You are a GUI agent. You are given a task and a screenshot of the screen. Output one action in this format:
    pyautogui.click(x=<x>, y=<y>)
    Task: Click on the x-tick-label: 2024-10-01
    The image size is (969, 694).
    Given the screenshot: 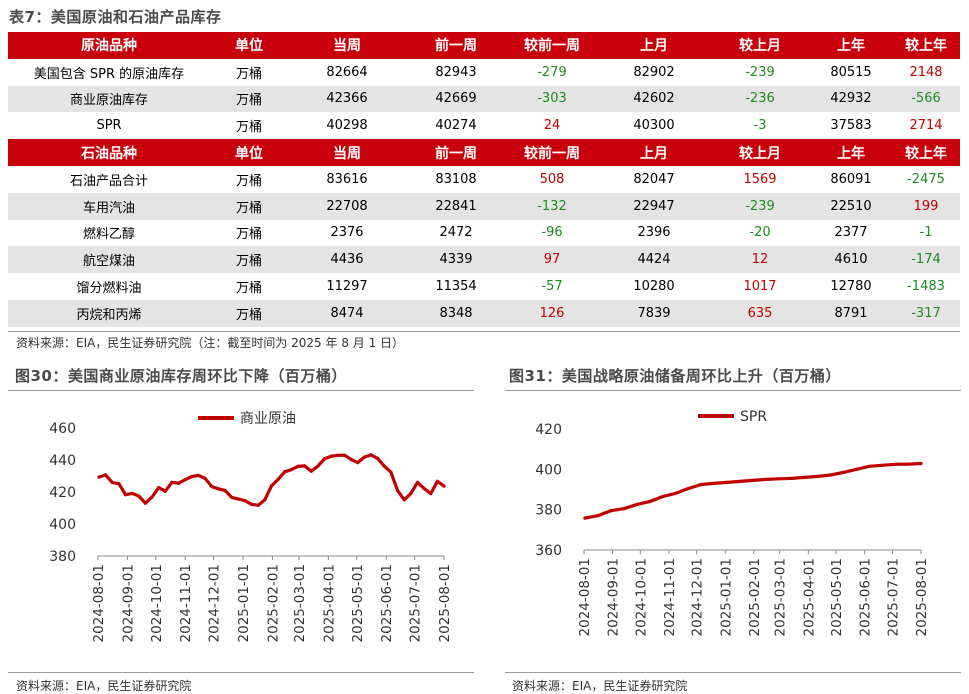 What is the action you would take?
    pyautogui.click(x=641, y=597)
    